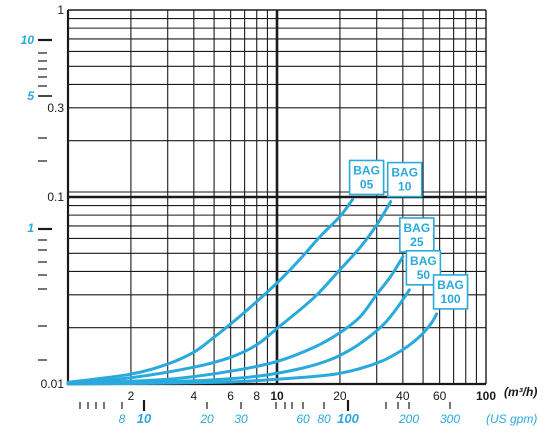 Image resolution: width=553 pixels, height=437 pixels. What do you see at coordinates (520, 392) in the screenshot?
I see `x-unit-label: (m³/h)` at bounding box center [520, 392].